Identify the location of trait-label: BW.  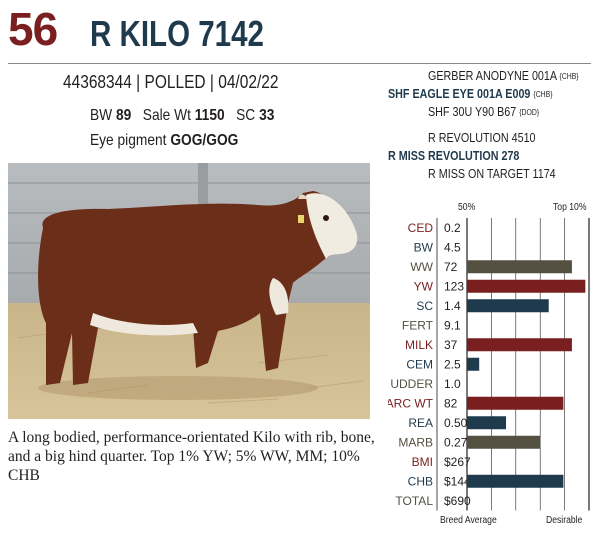
(424, 247).